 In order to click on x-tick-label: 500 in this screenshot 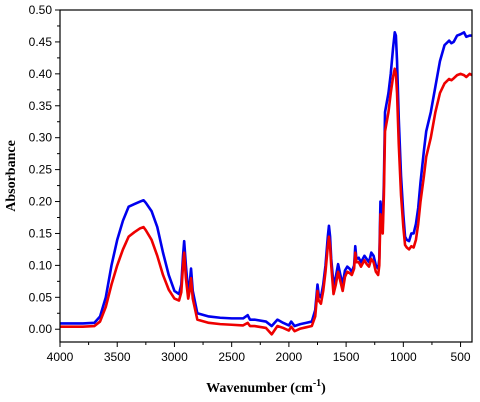, I will do `click(461, 357)`.